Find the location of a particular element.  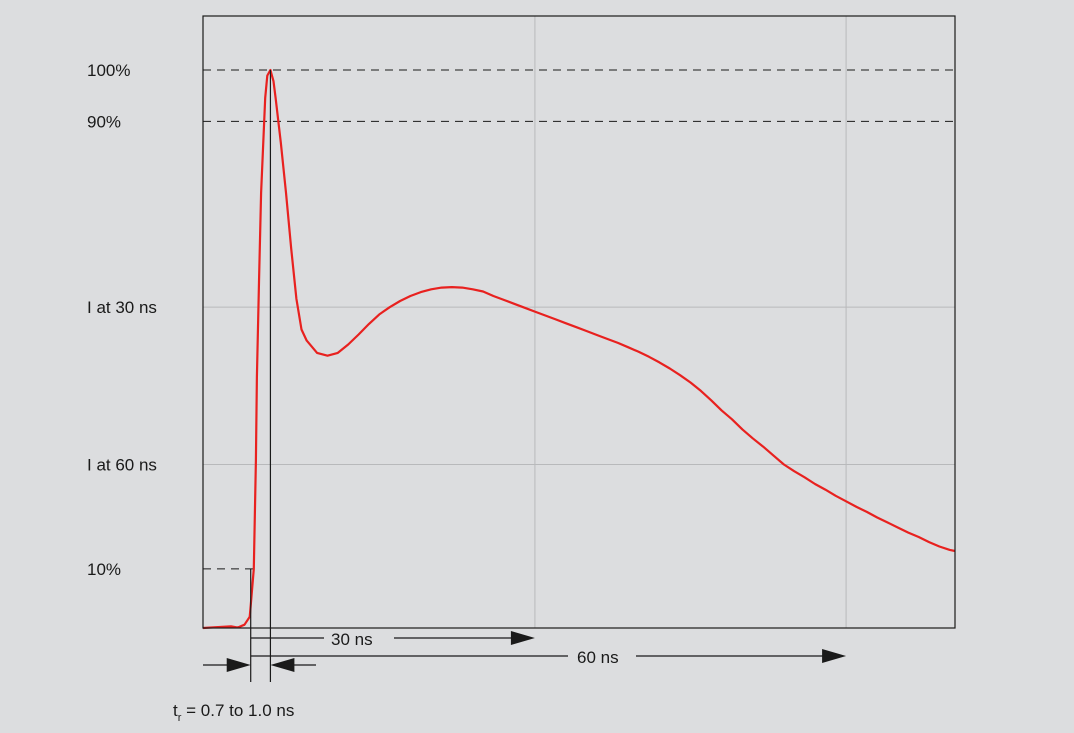

label-30ns: 30 ns is located at coordinates (352, 639).